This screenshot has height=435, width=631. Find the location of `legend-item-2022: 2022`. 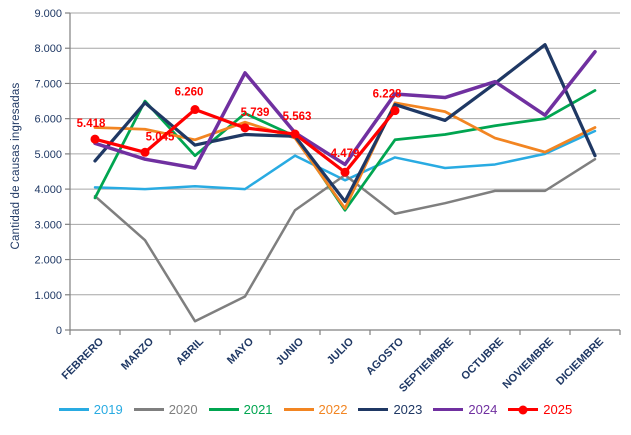

legend-item-2022: 2022 is located at coordinates (315, 409).